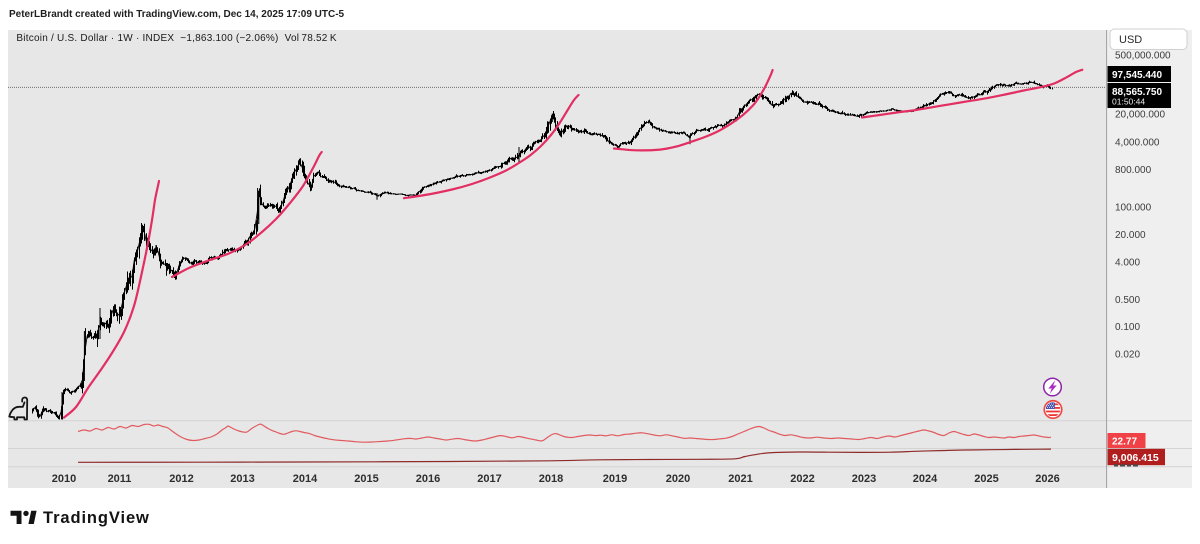 The width and height of the screenshot is (1200, 544). I want to click on svg-text: 20.000, so click(1130, 235).